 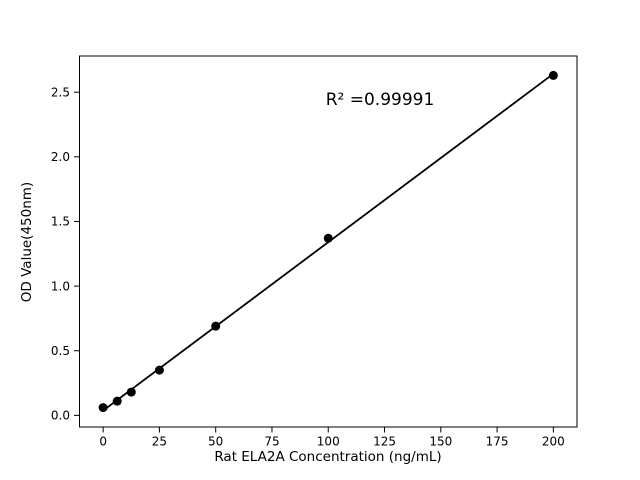 What do you see at coordinates (497, 442) in the screenshot?
I see `x-tick-label: 175` at bounding box center [497, 442].